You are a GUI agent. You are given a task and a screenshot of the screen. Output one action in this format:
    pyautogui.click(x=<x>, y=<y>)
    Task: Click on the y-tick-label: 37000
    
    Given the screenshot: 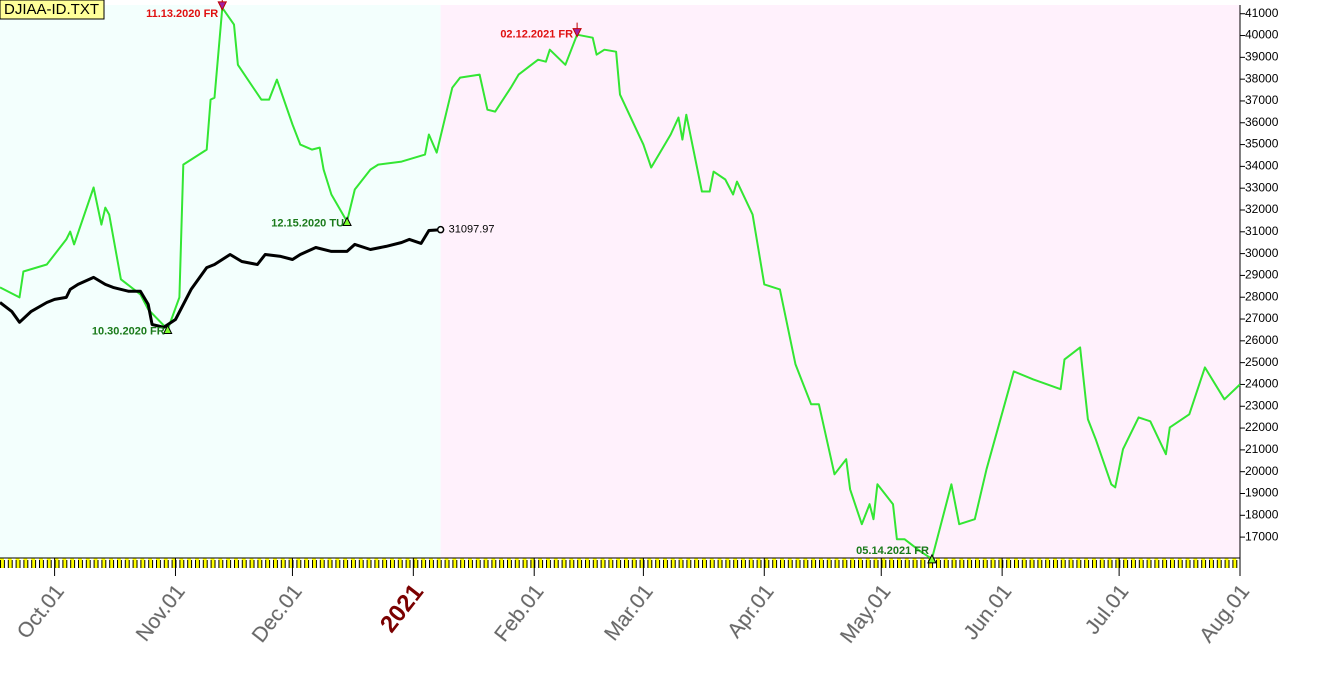 What is the action you would take?
    pyautogui.click(x=1262, y=100)
    